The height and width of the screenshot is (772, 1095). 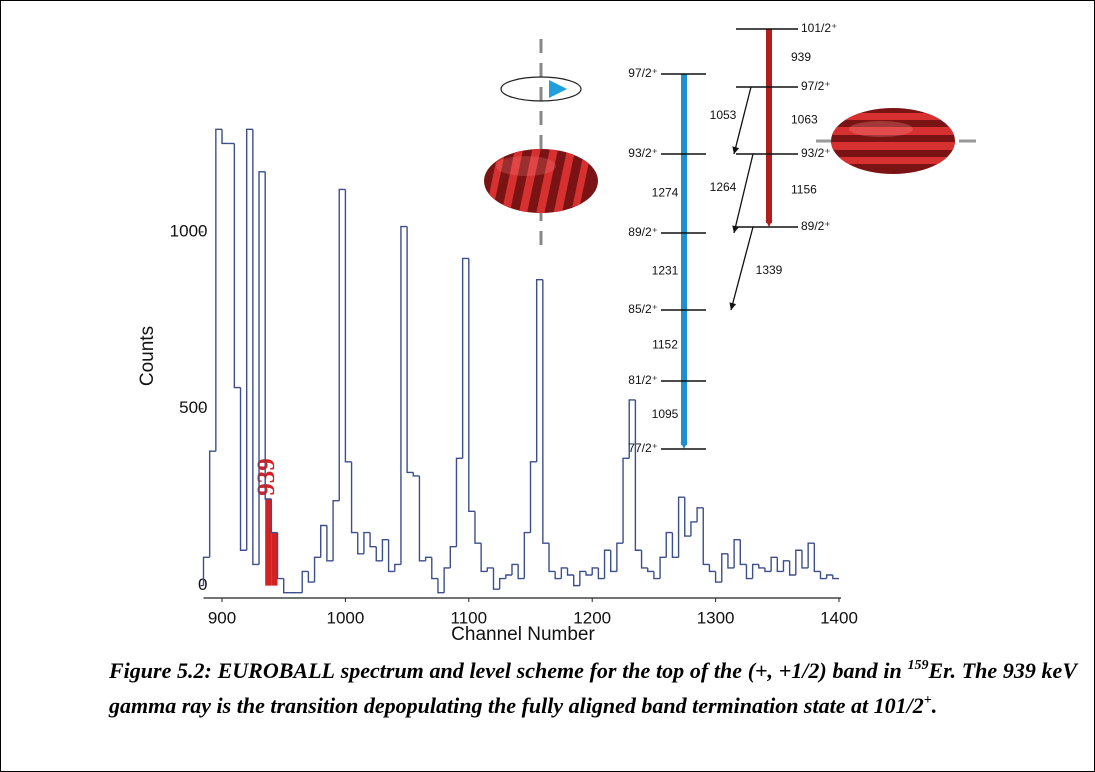 I want to click on transition-label: 1053, so click(x=723, y=115).